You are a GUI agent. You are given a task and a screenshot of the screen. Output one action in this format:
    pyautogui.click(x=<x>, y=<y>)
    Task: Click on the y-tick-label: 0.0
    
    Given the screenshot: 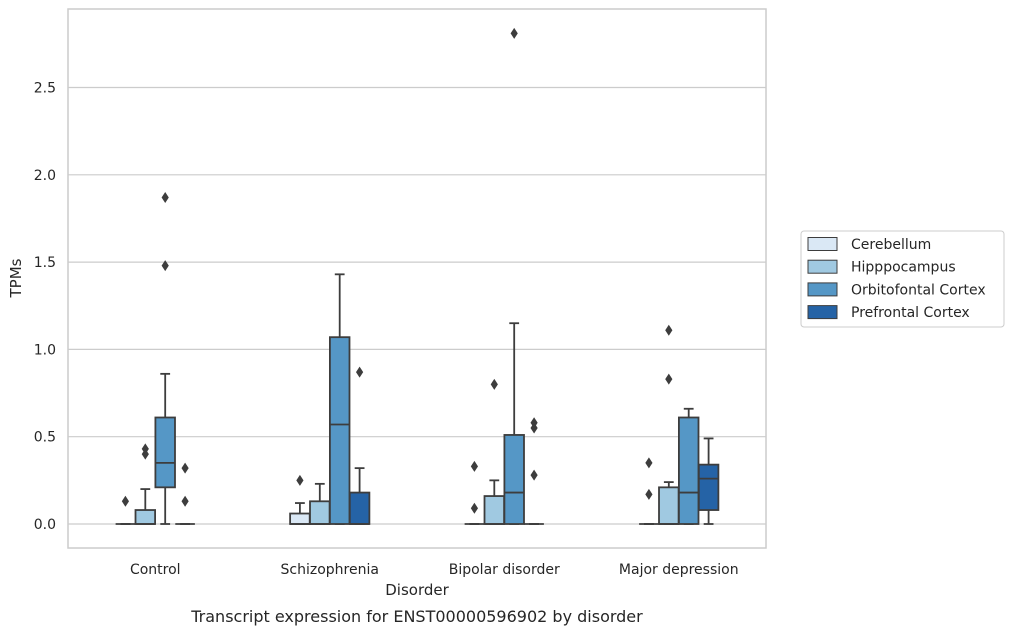 What is the action you would take?
    pyautogui.click(x=45, y=525)
    